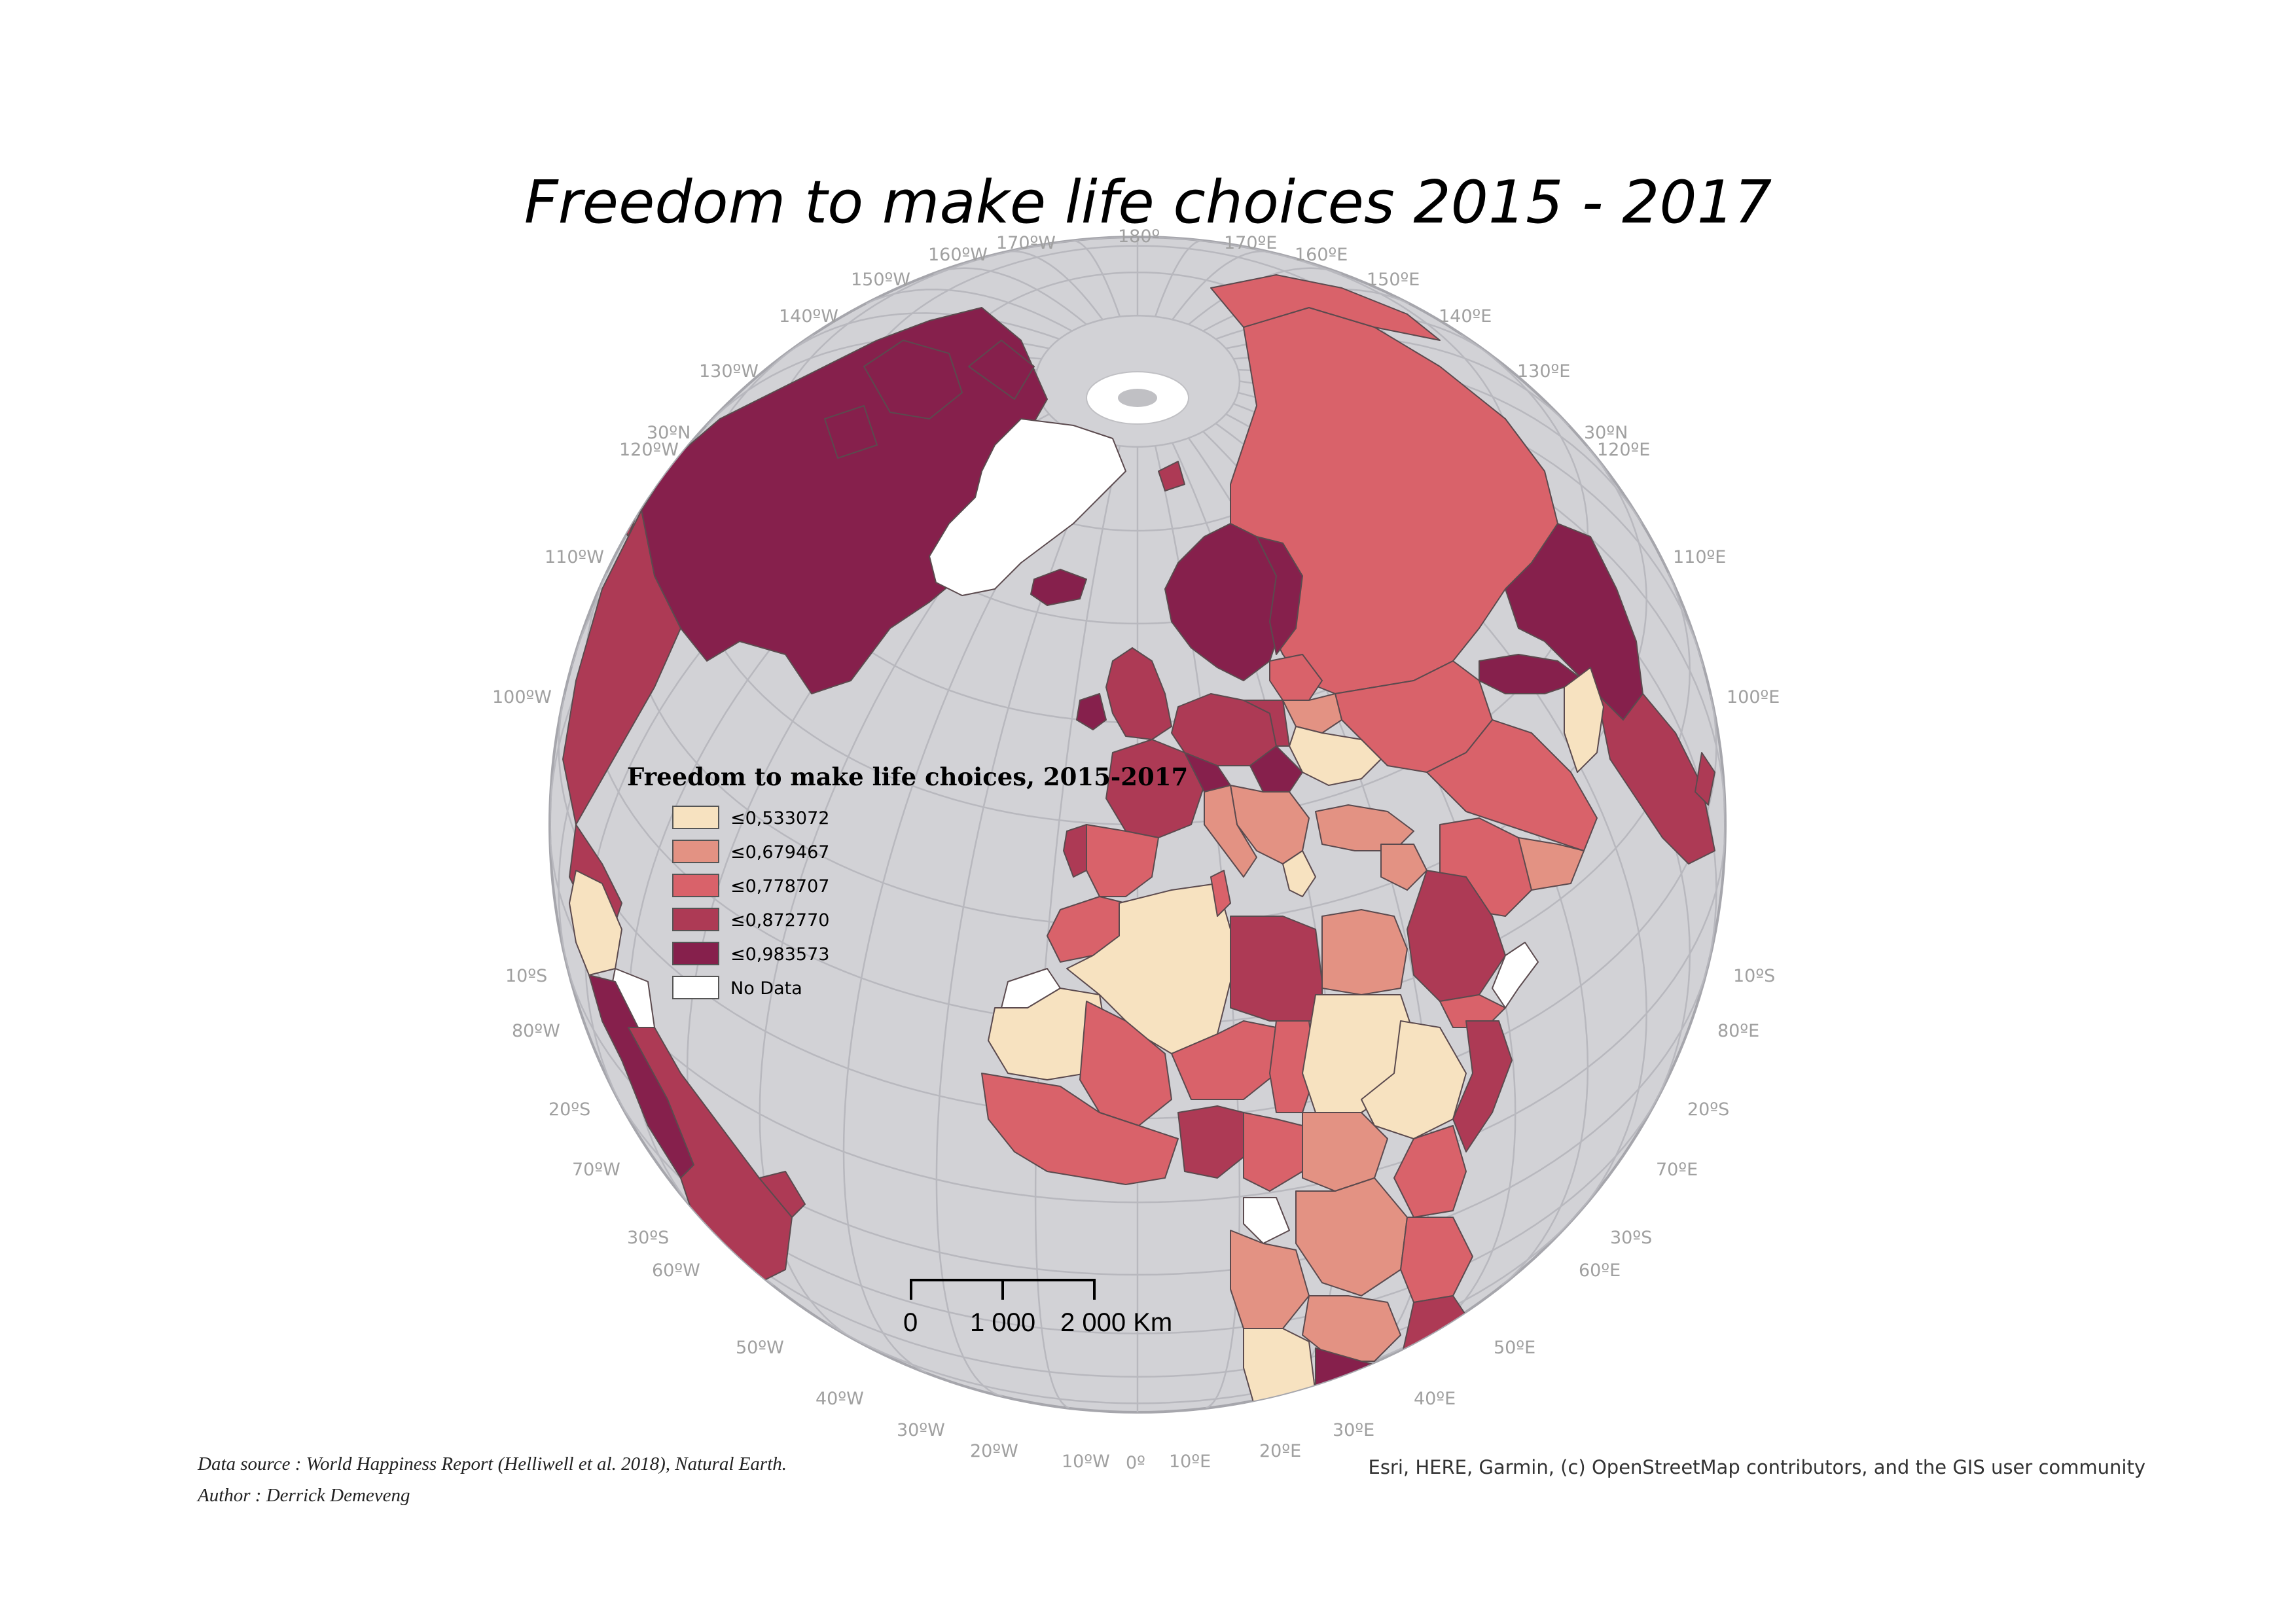  What do you see at coordinates (1430, 1171) in the screenshot?
I see `country-kenya` at bounding box center [1430, 1171].